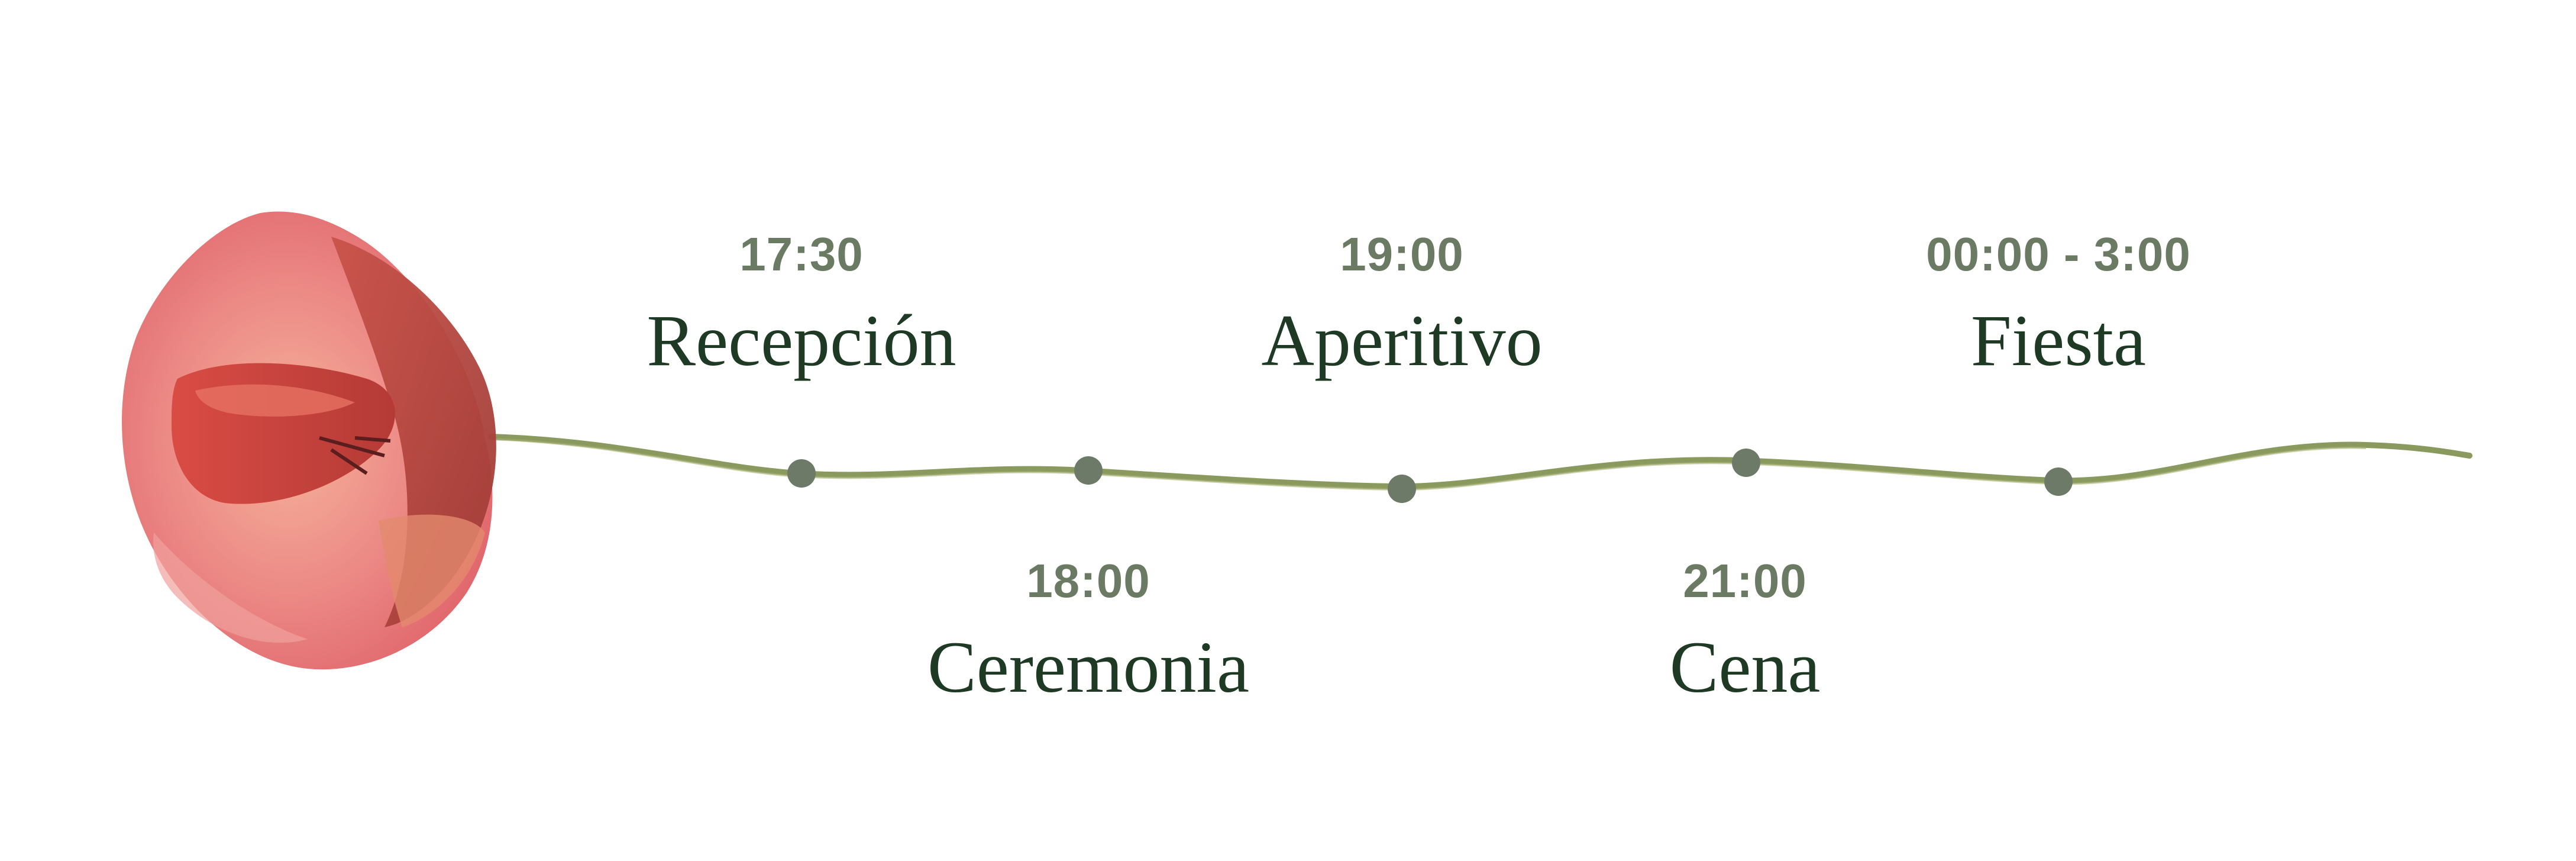 The width and height of the screenshot is (2576, 861). Describe the element at coordinates (1745, 667) in the screenshot. I see `event-name: Cena` at that location.